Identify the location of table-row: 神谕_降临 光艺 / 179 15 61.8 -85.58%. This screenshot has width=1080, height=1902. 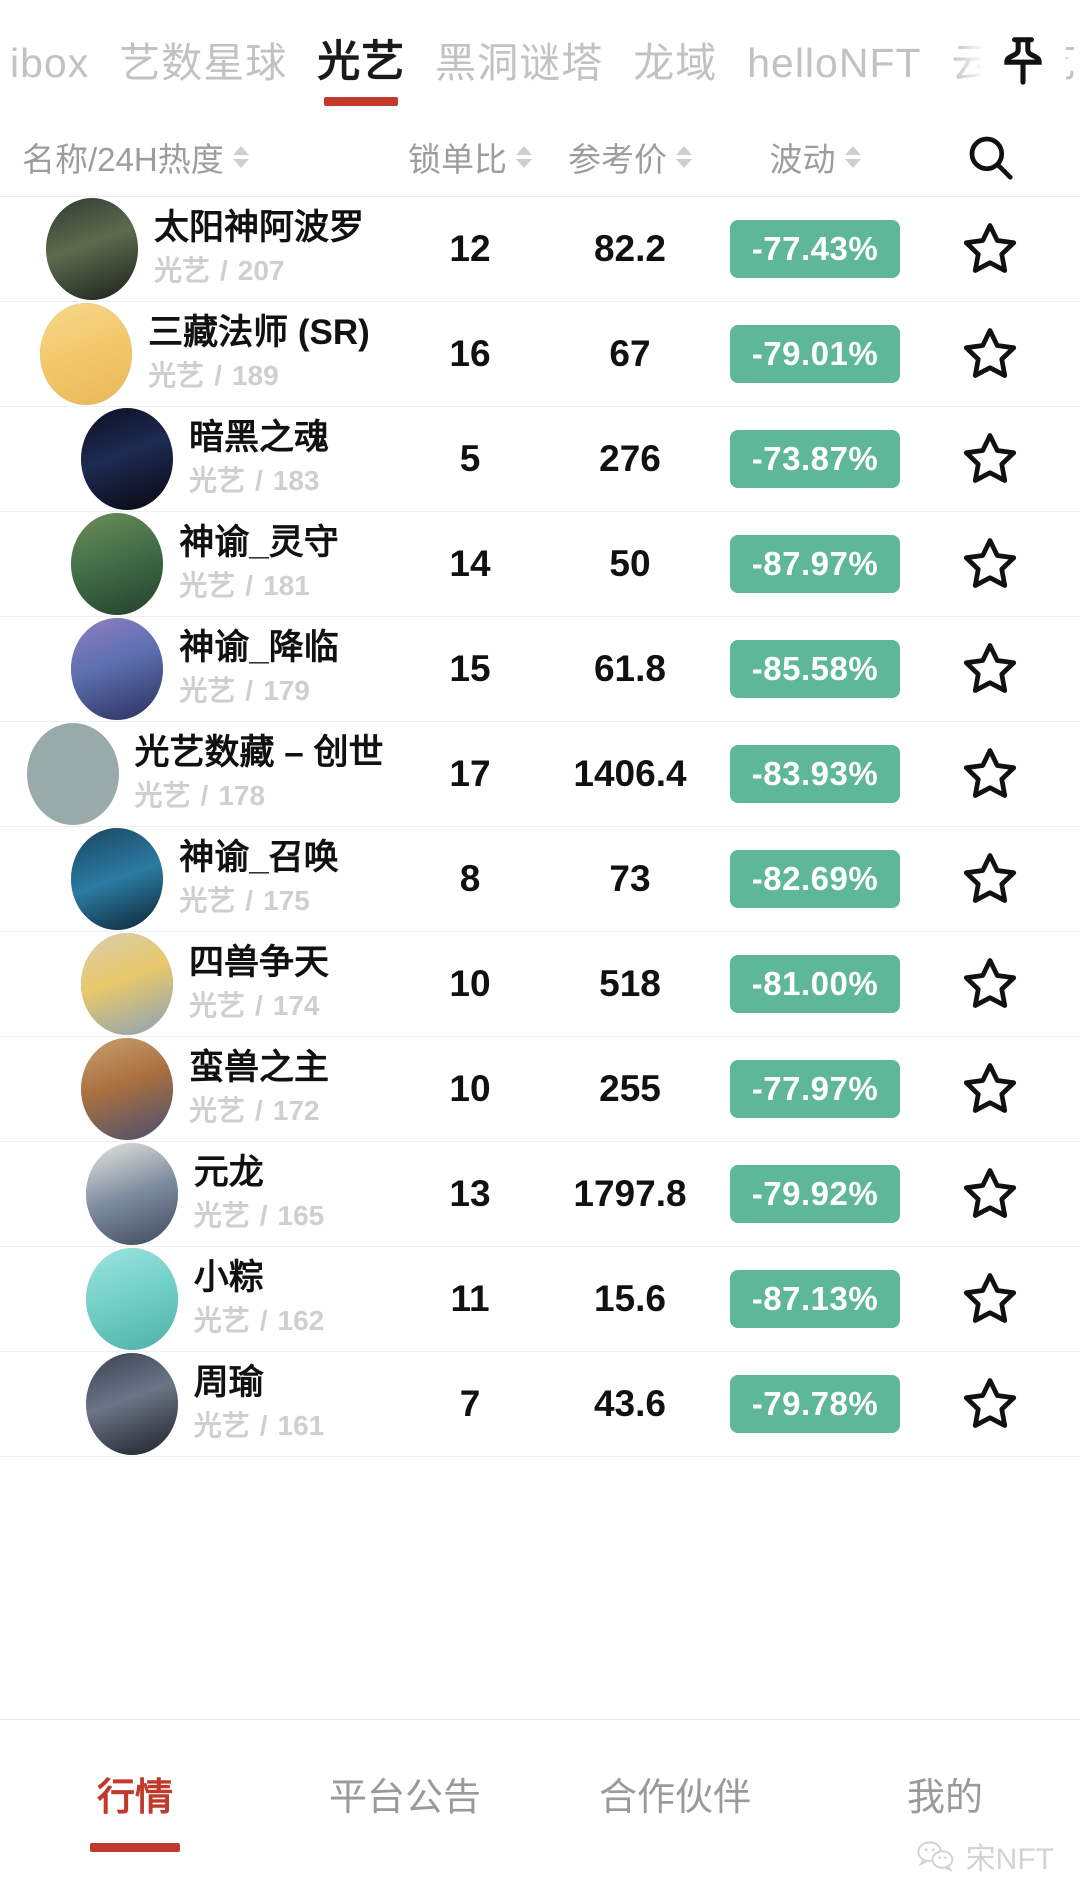
(540, 669).